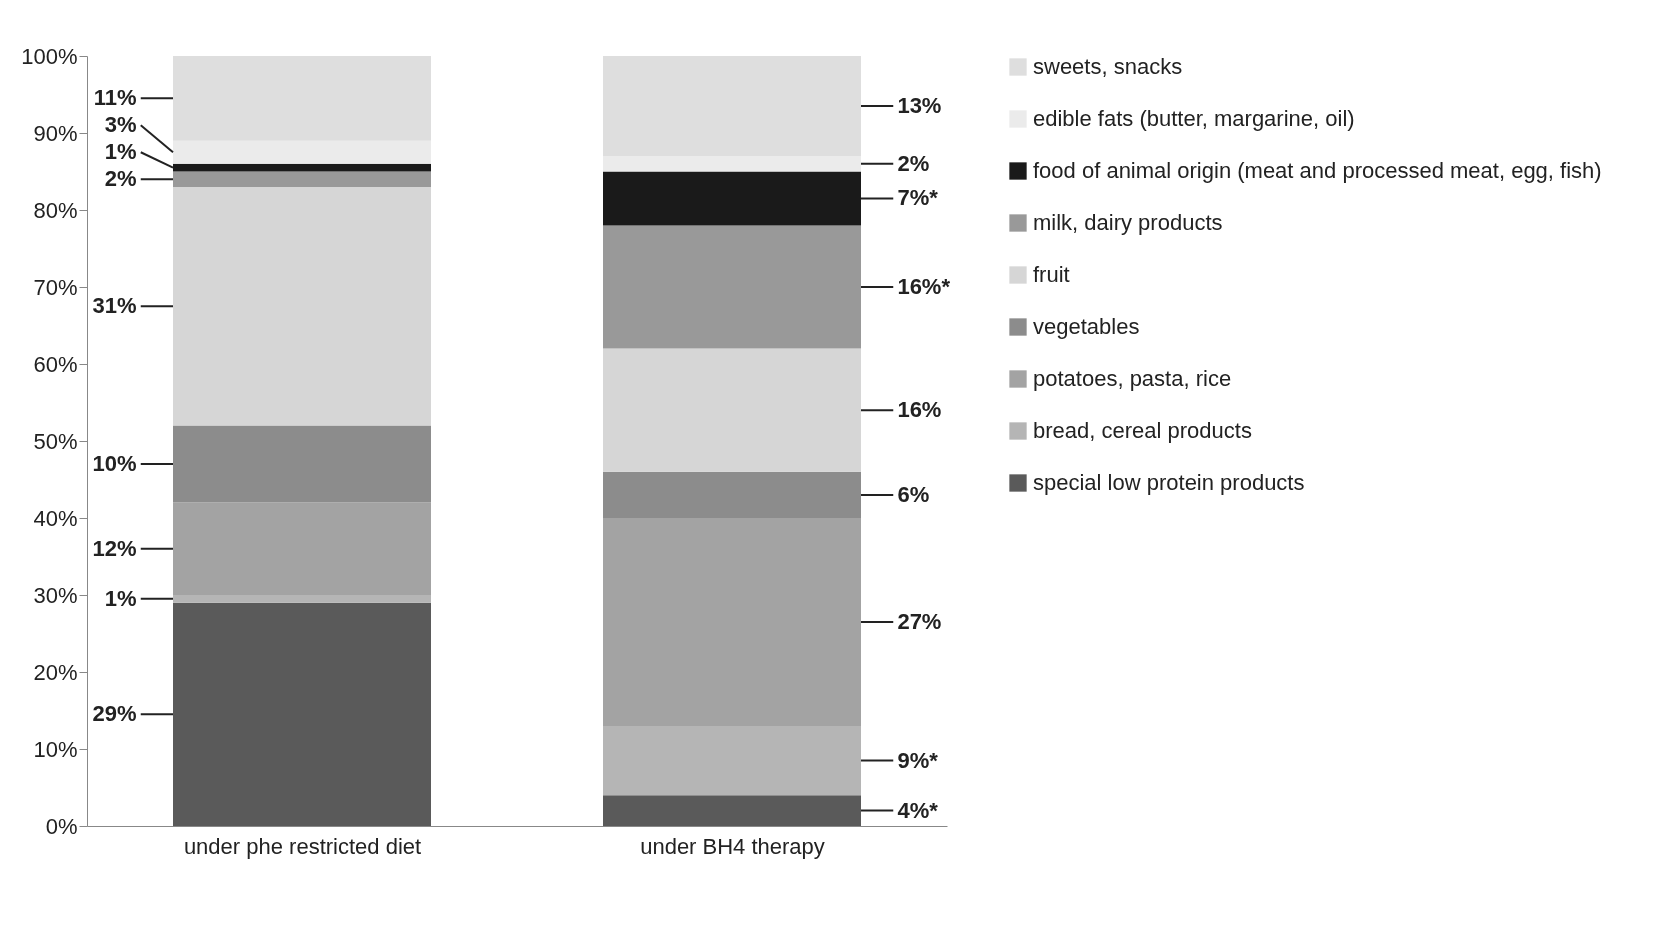 The width and height of the screenshot is (1655, 942). I want to click on data-label: 10%, so click(114, 464).